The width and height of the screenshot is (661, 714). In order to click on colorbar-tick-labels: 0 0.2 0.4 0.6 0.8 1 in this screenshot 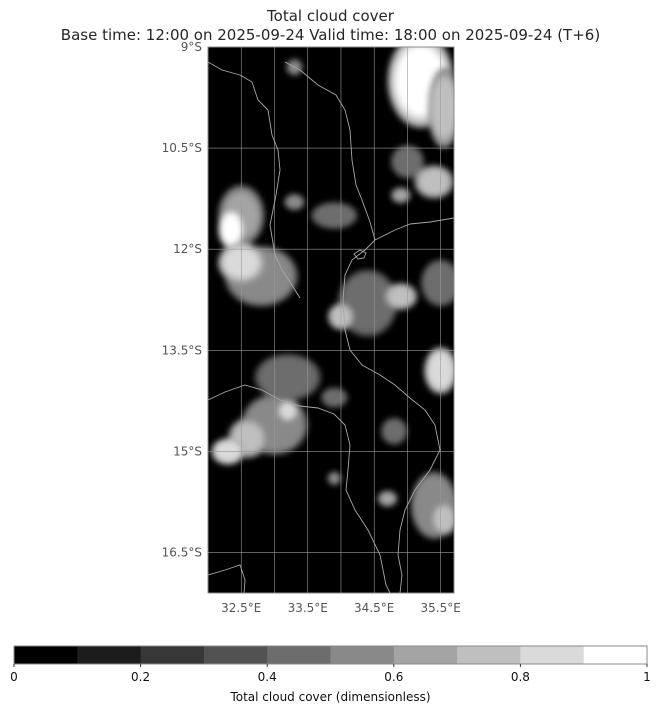, I will do `click(330, 674)`.